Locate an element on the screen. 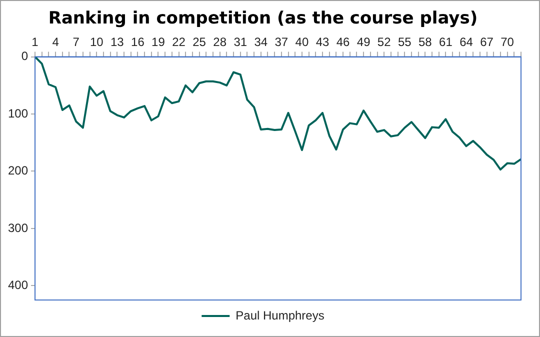 The width and height of the screenshot is (540, 337). x-tick-label: 31 is located at coordinates (241, 41).